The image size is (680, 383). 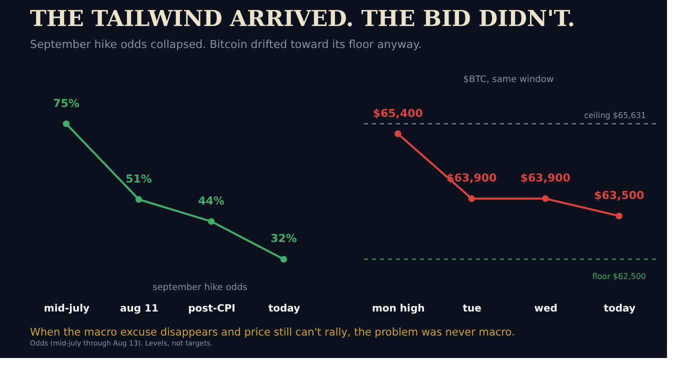 What do you see at coordinates (139, 309) in the screenshot?
I see `x-tick-label: aug 11` at bounding box center [139, 309].